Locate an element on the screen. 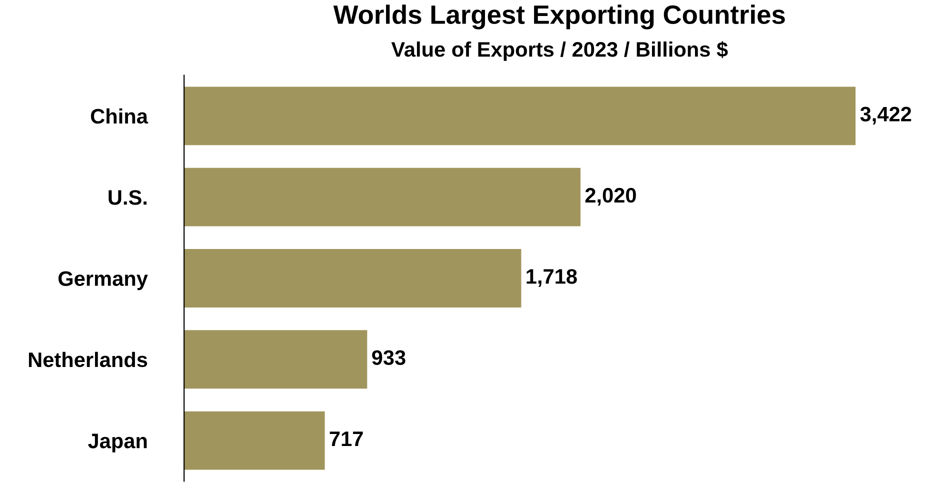 The height and width of the screenshot is (486, 925). chart-title: Worlds Largest Exporting Countries is located at coordinates (559, 17).